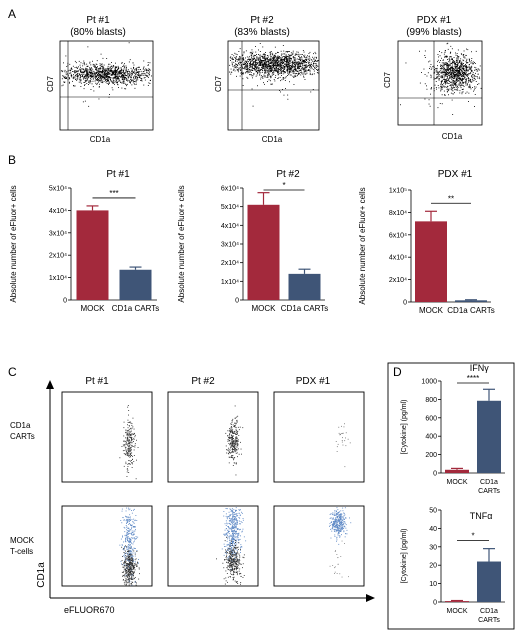 The width and height of the screenshot is (520, 636). I want to click on y-tick-label: 4x10⁴, so click(398, 258).